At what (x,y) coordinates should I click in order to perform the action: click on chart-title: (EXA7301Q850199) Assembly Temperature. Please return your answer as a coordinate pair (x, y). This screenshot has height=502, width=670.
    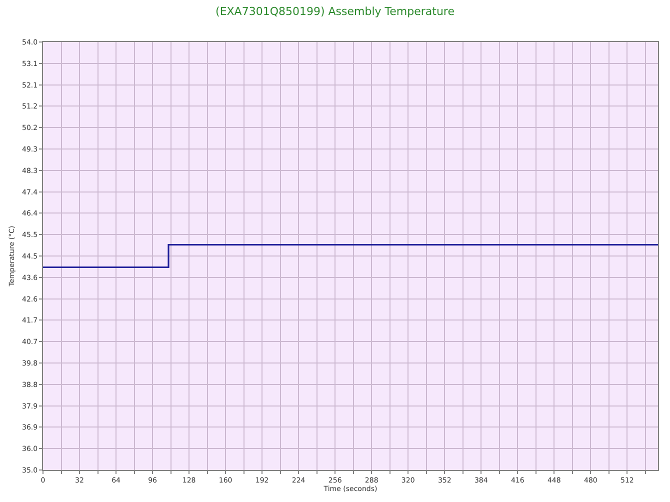
    Looking at the image, I should click on (335, 11).